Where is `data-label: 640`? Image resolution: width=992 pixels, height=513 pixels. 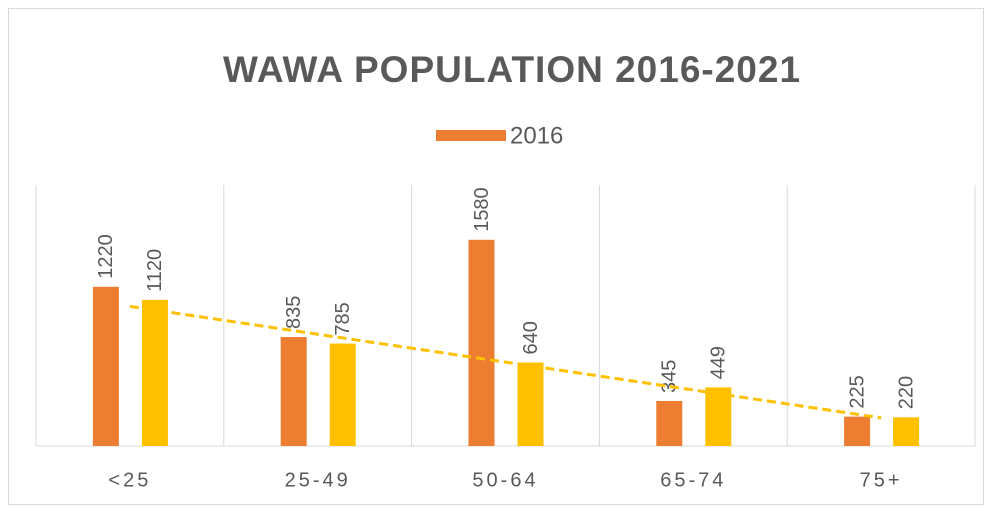 data-label: 640 is located at coordinates (531, 337).